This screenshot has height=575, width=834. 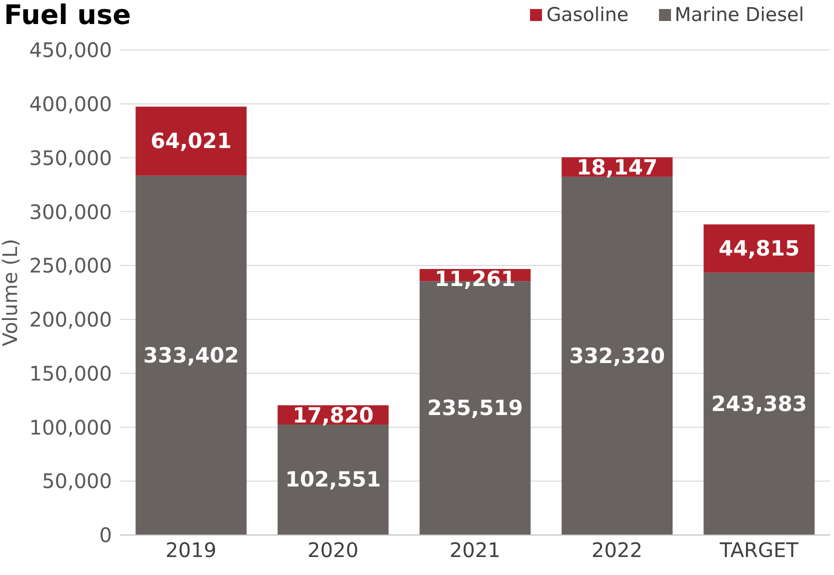 I want to click on y-tick-label: 250,000, so click(x=70, y=266).